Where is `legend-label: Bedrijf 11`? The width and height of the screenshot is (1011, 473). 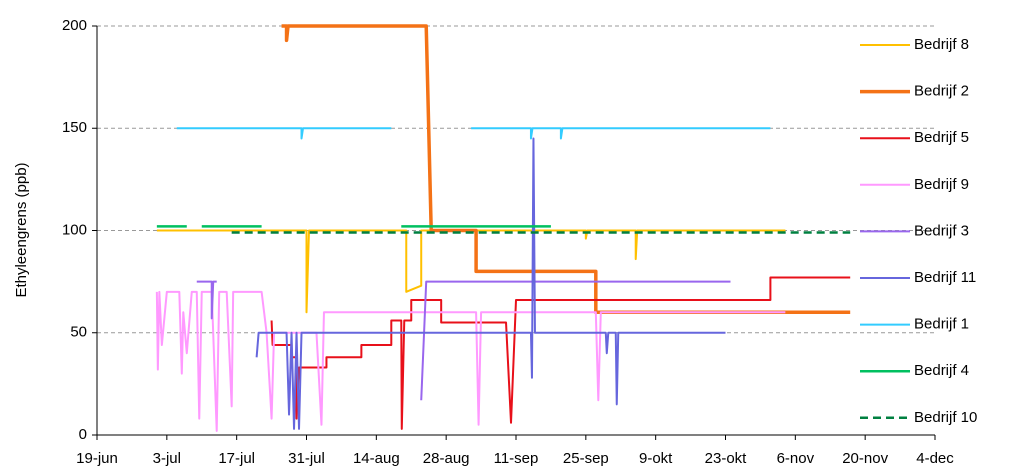
legend-label: Bedrijf 11 is located at coordinates (945, 277).